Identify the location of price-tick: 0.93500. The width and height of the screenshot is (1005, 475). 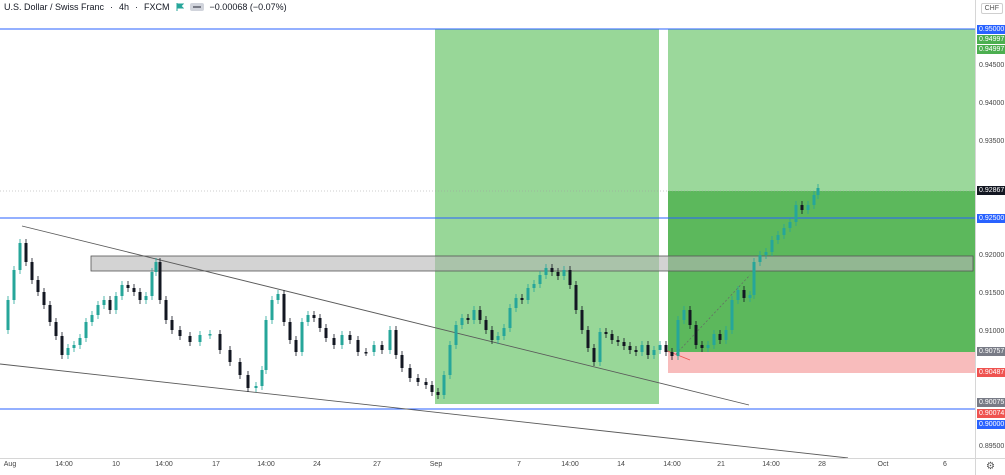
(992, 141).